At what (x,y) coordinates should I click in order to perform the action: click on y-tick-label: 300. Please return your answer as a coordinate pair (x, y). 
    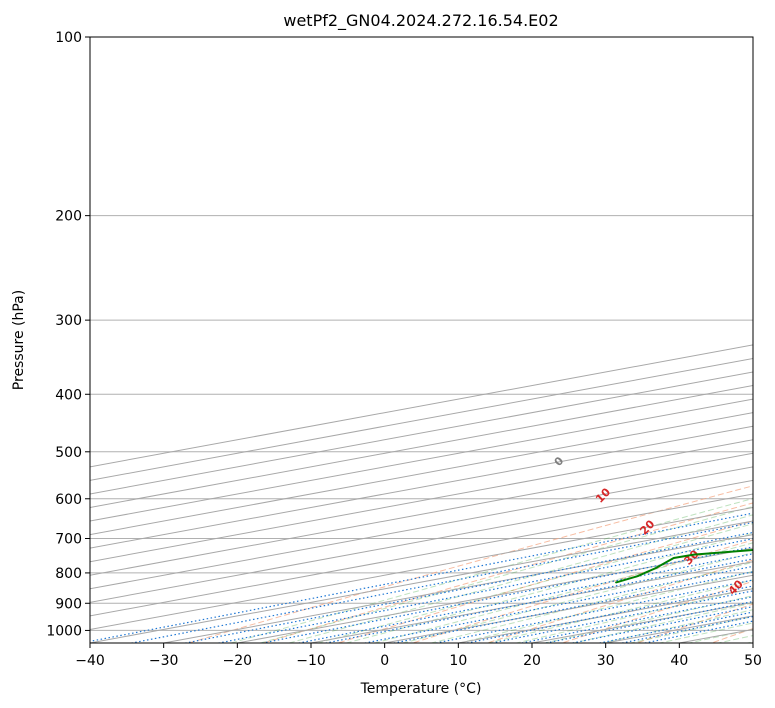
    Looking at the image, I should click on (68, 321).